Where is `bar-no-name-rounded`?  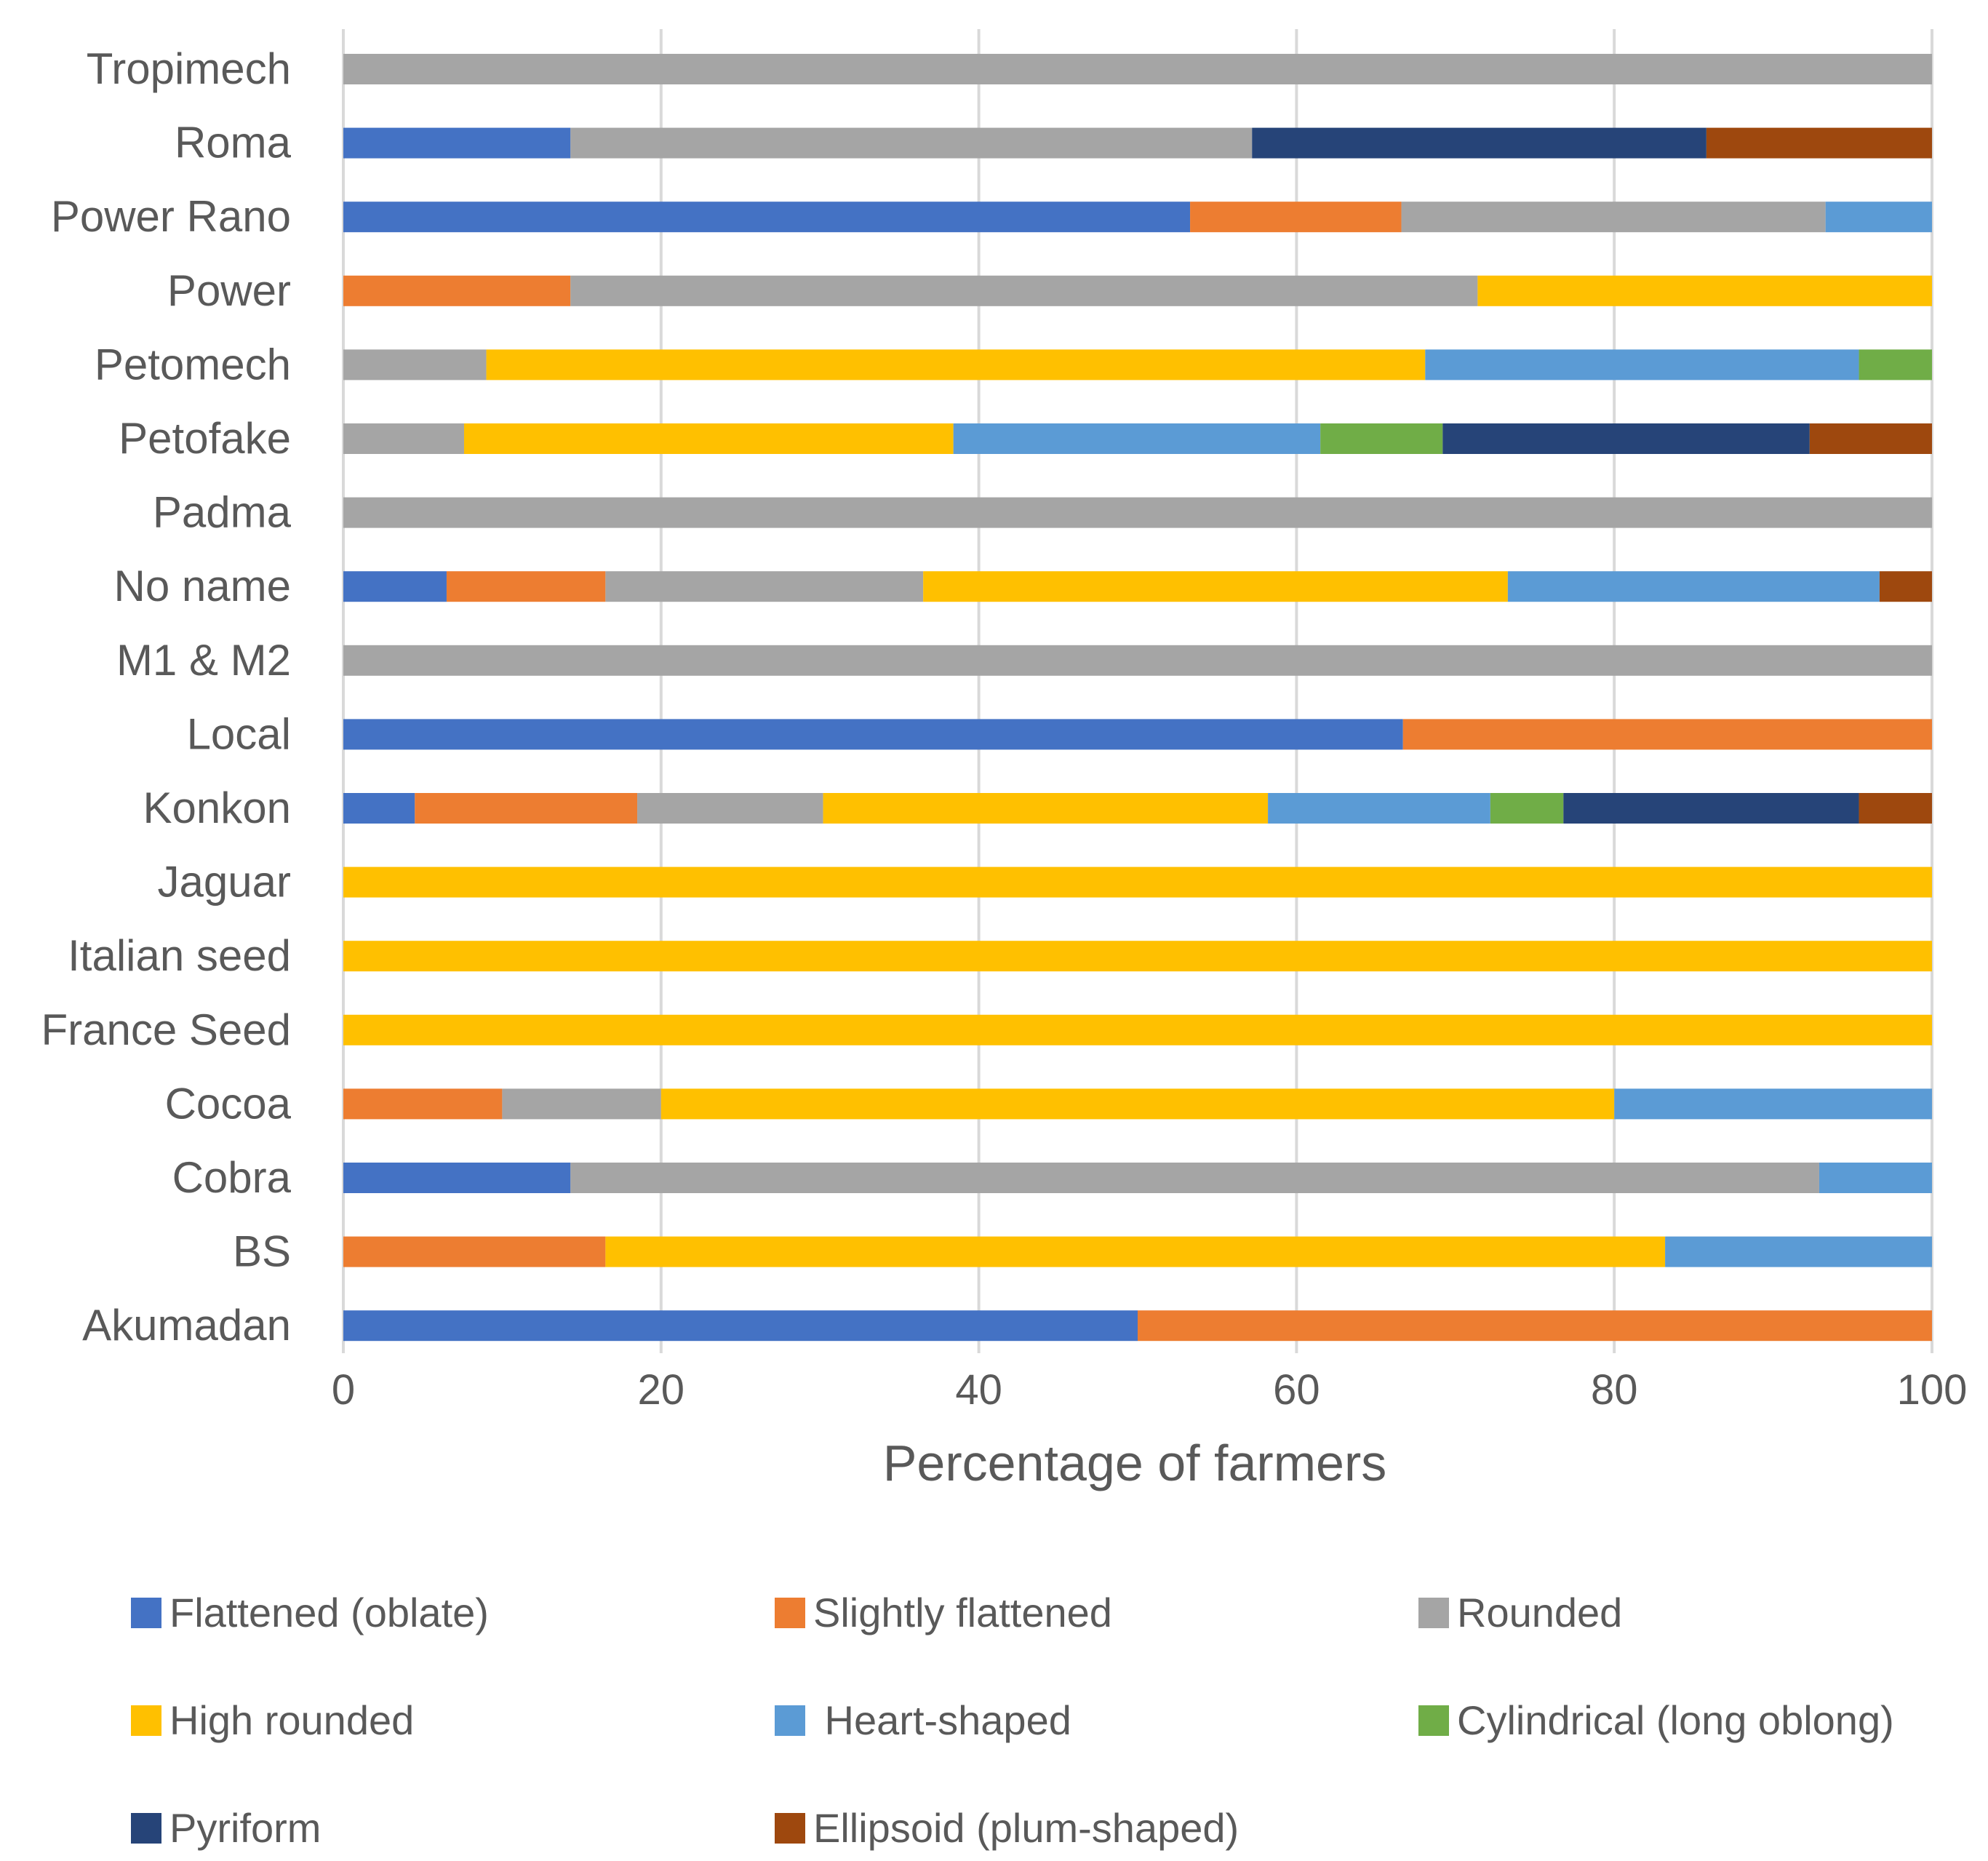 bar-no-name-rounded is located at coordinates (764, 586).